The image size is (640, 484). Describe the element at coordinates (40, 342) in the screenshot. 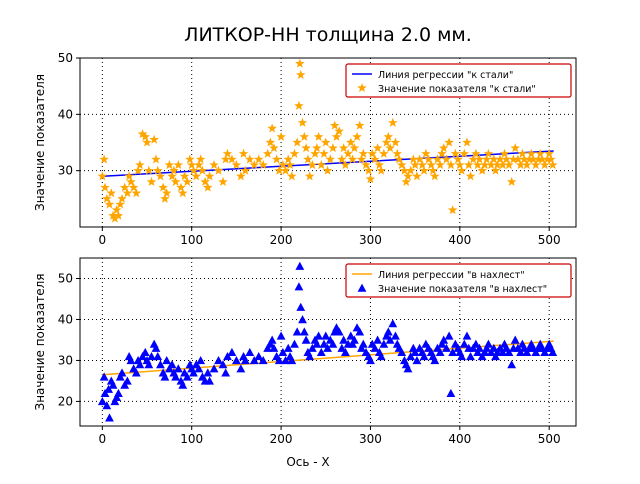

I see `y-axis-label: Значение показателя` at that location.